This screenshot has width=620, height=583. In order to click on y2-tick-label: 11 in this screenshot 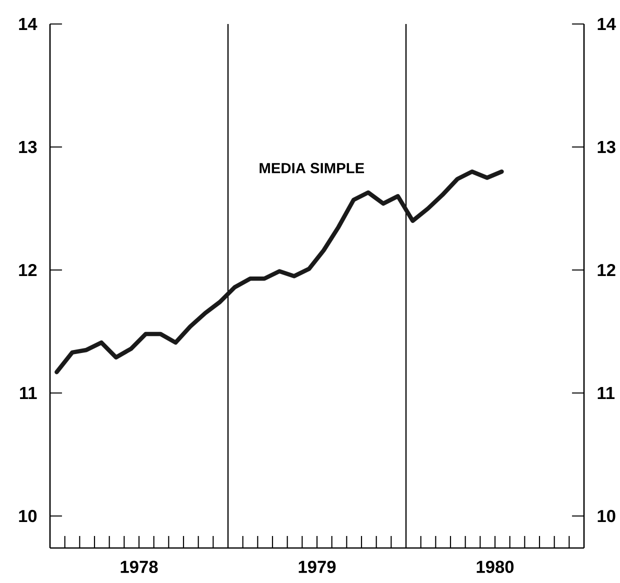, I will do `click(606, 393)`.